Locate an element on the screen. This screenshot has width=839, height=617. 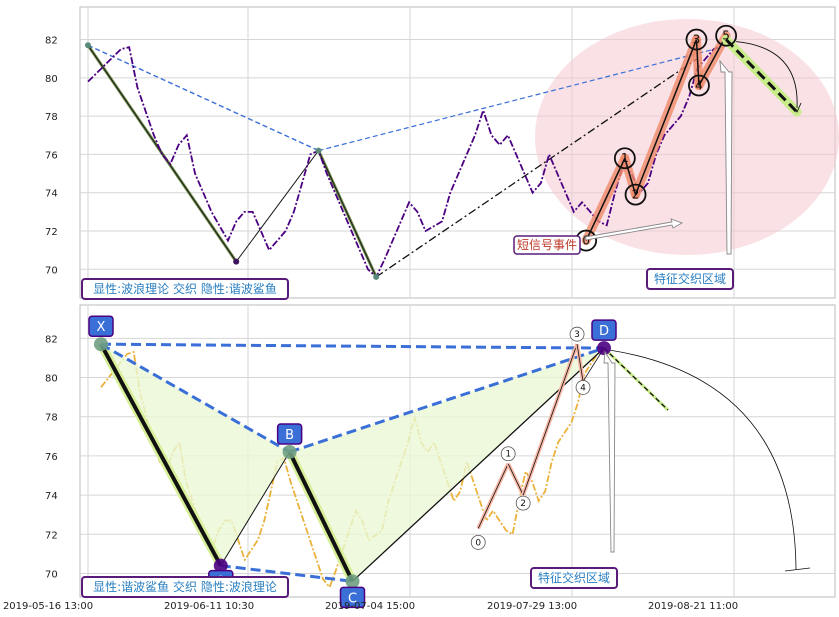
pattern-point-label: X is located at coordinates (101, 327).